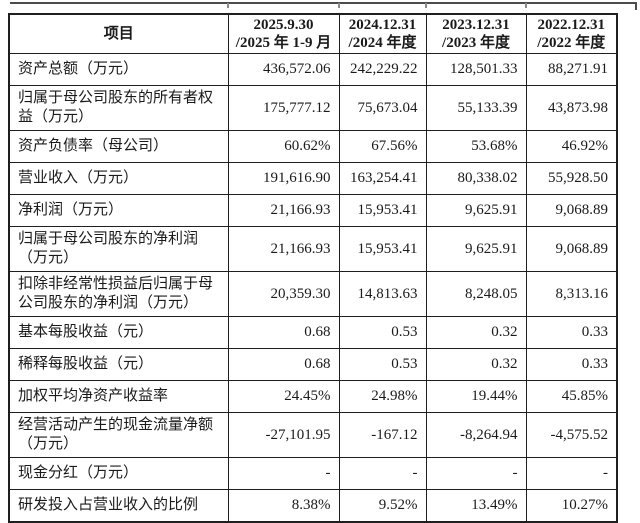  I want to click on row-label: 加权平均净资产收益率, so click(118, 396).